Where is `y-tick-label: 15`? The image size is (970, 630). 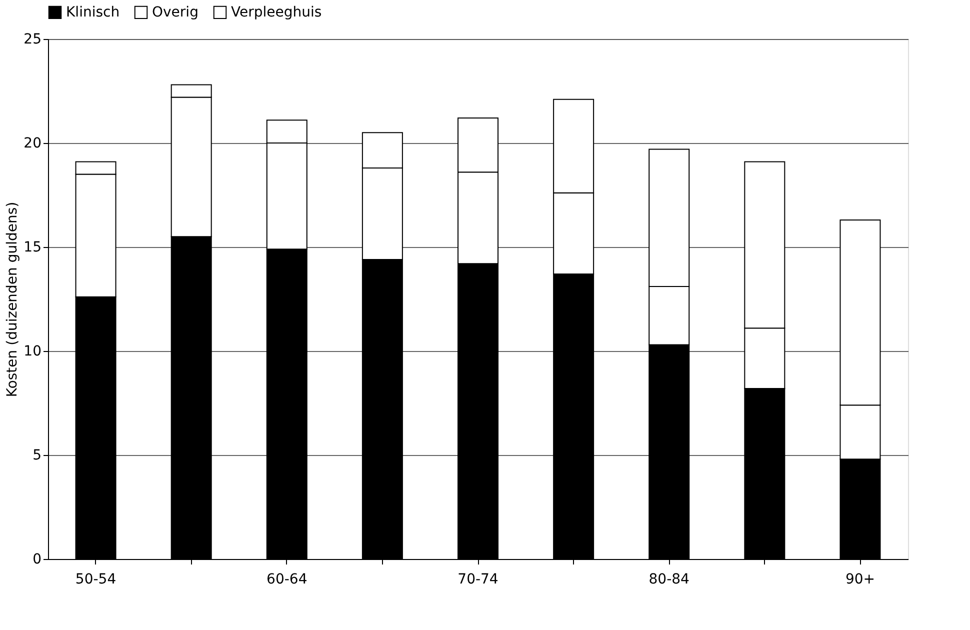 y-tick-label: 15 is located at coordinates (33, 248).